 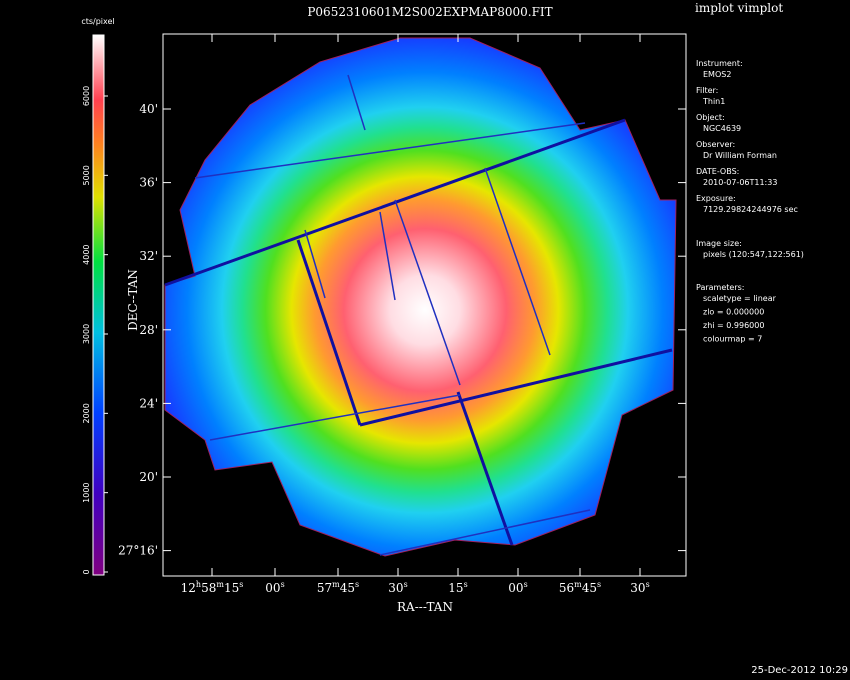 I want to click on y-tick-label: 40', so click(x=148, y=109).